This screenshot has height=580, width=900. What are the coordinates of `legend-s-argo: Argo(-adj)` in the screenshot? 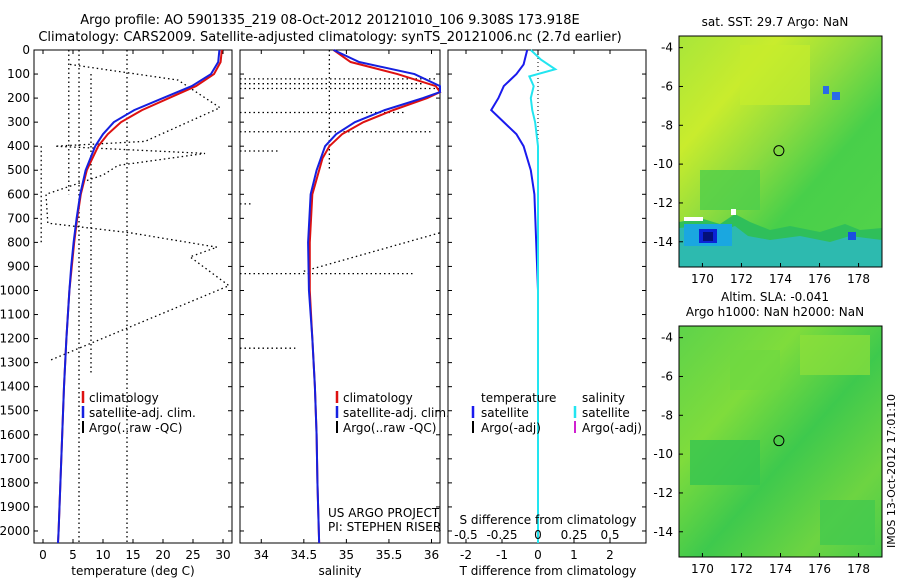 It's located at (612, 428).